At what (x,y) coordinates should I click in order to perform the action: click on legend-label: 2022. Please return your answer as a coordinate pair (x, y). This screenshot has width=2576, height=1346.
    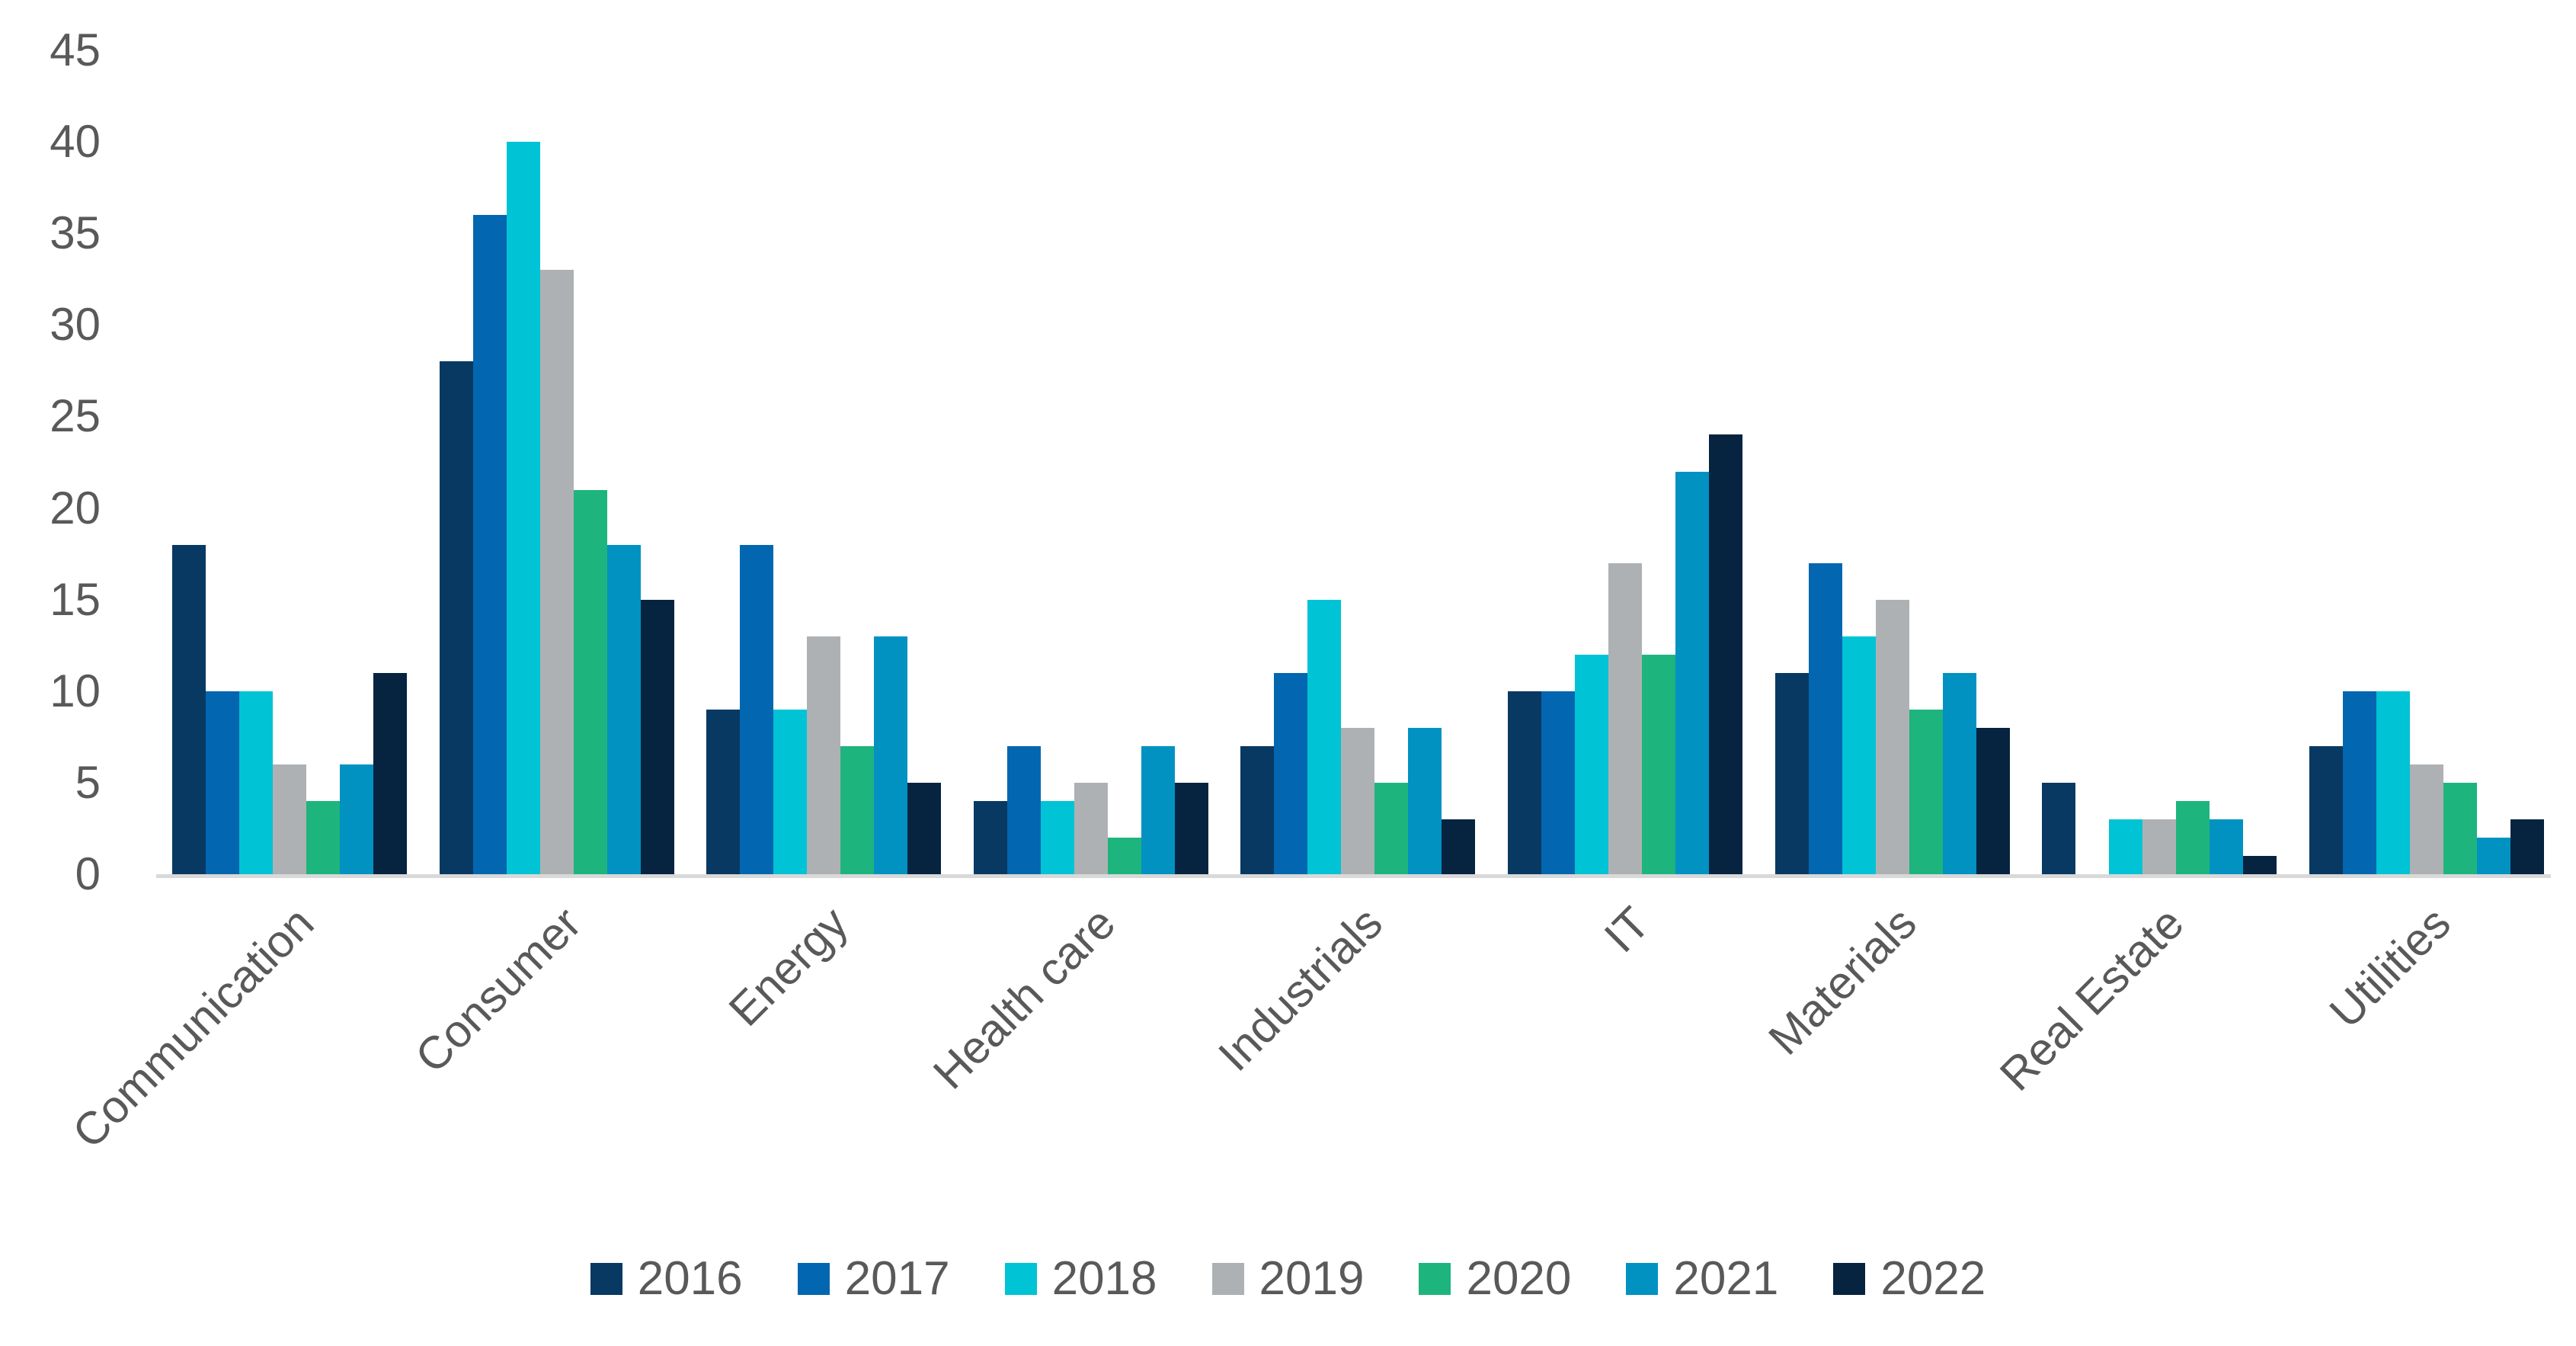
    Looking at the image, I should click on (1933, 1278).